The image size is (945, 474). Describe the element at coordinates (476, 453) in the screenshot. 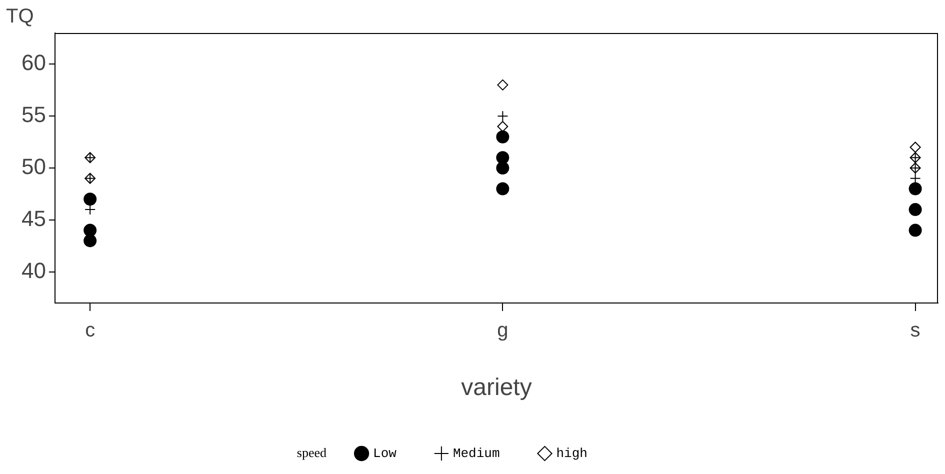

I see `legend-label: Medium` at that location.